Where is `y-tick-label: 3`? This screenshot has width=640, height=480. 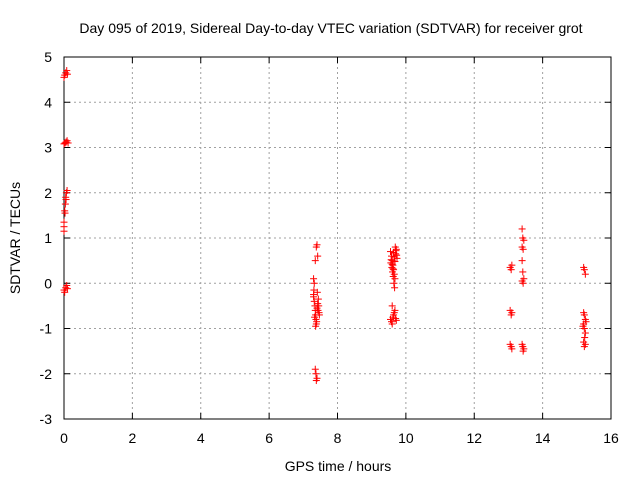
y-tick-label: 3 is located at coordinates (48, 148).